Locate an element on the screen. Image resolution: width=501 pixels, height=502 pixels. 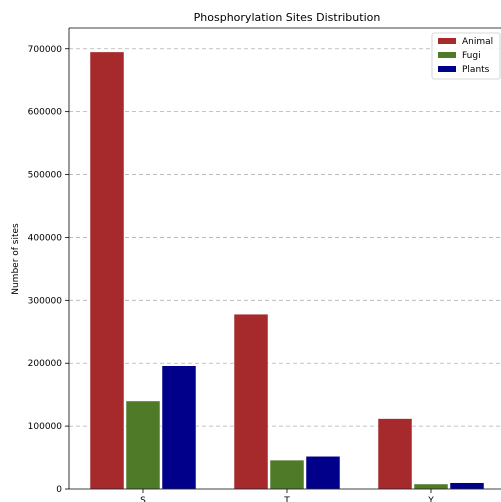
legend-swatch-fugi is located at coordinates (447, 55).